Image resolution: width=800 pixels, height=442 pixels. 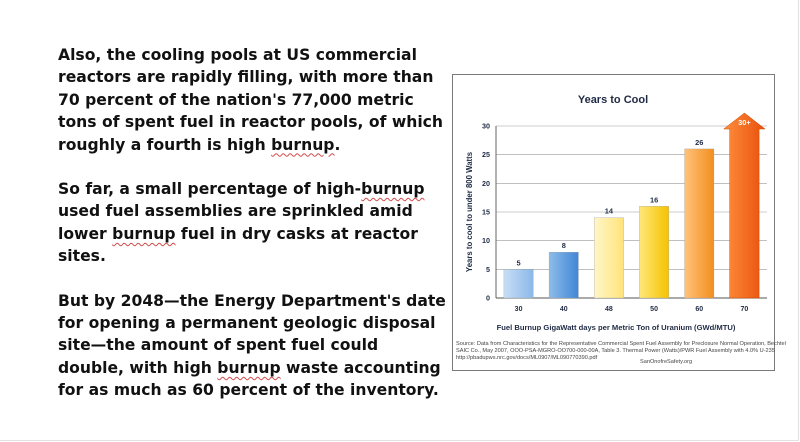 I want to click on data-label: 8, so click(x=564, y=245).